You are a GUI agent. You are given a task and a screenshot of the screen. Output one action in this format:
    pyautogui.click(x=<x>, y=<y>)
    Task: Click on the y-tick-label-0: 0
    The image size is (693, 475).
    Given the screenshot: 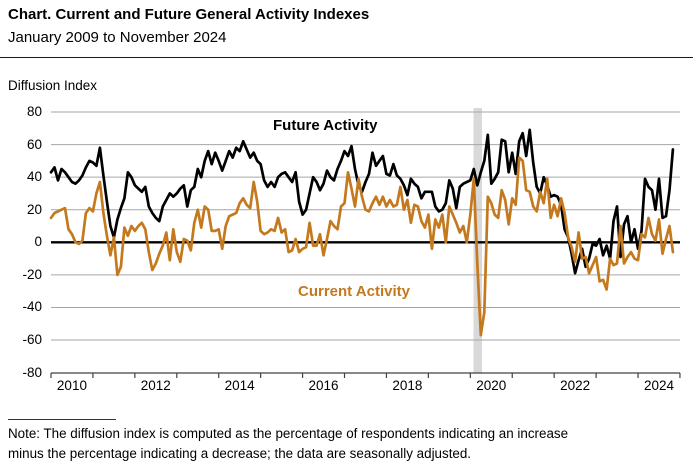 What is the action you would take?
    pyautogui.click(x=38, y=242)
    